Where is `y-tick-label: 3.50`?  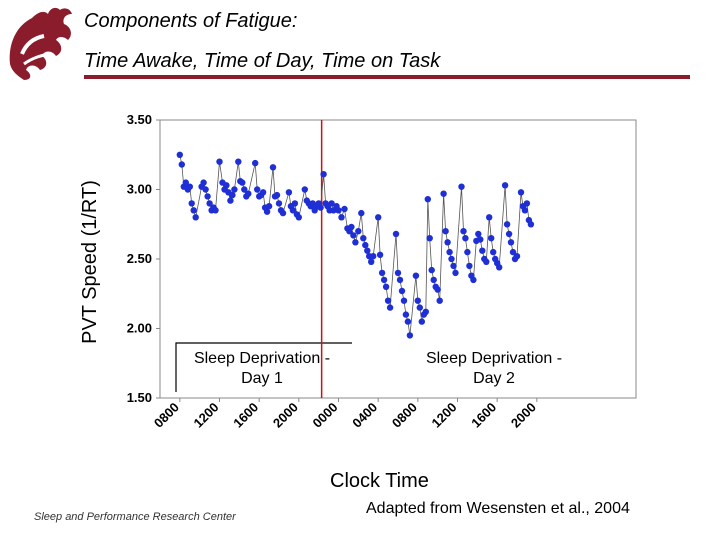
y-tick-label: 3.50 is located at coordinates (139, 119).